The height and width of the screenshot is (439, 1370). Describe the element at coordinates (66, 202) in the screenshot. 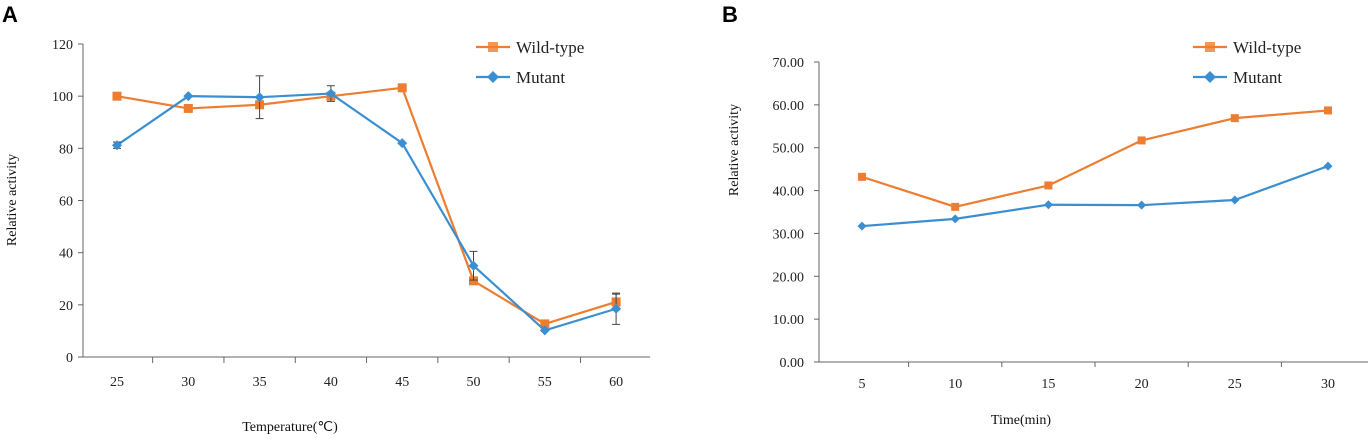

I see `y-tick-label: 60` at that location.